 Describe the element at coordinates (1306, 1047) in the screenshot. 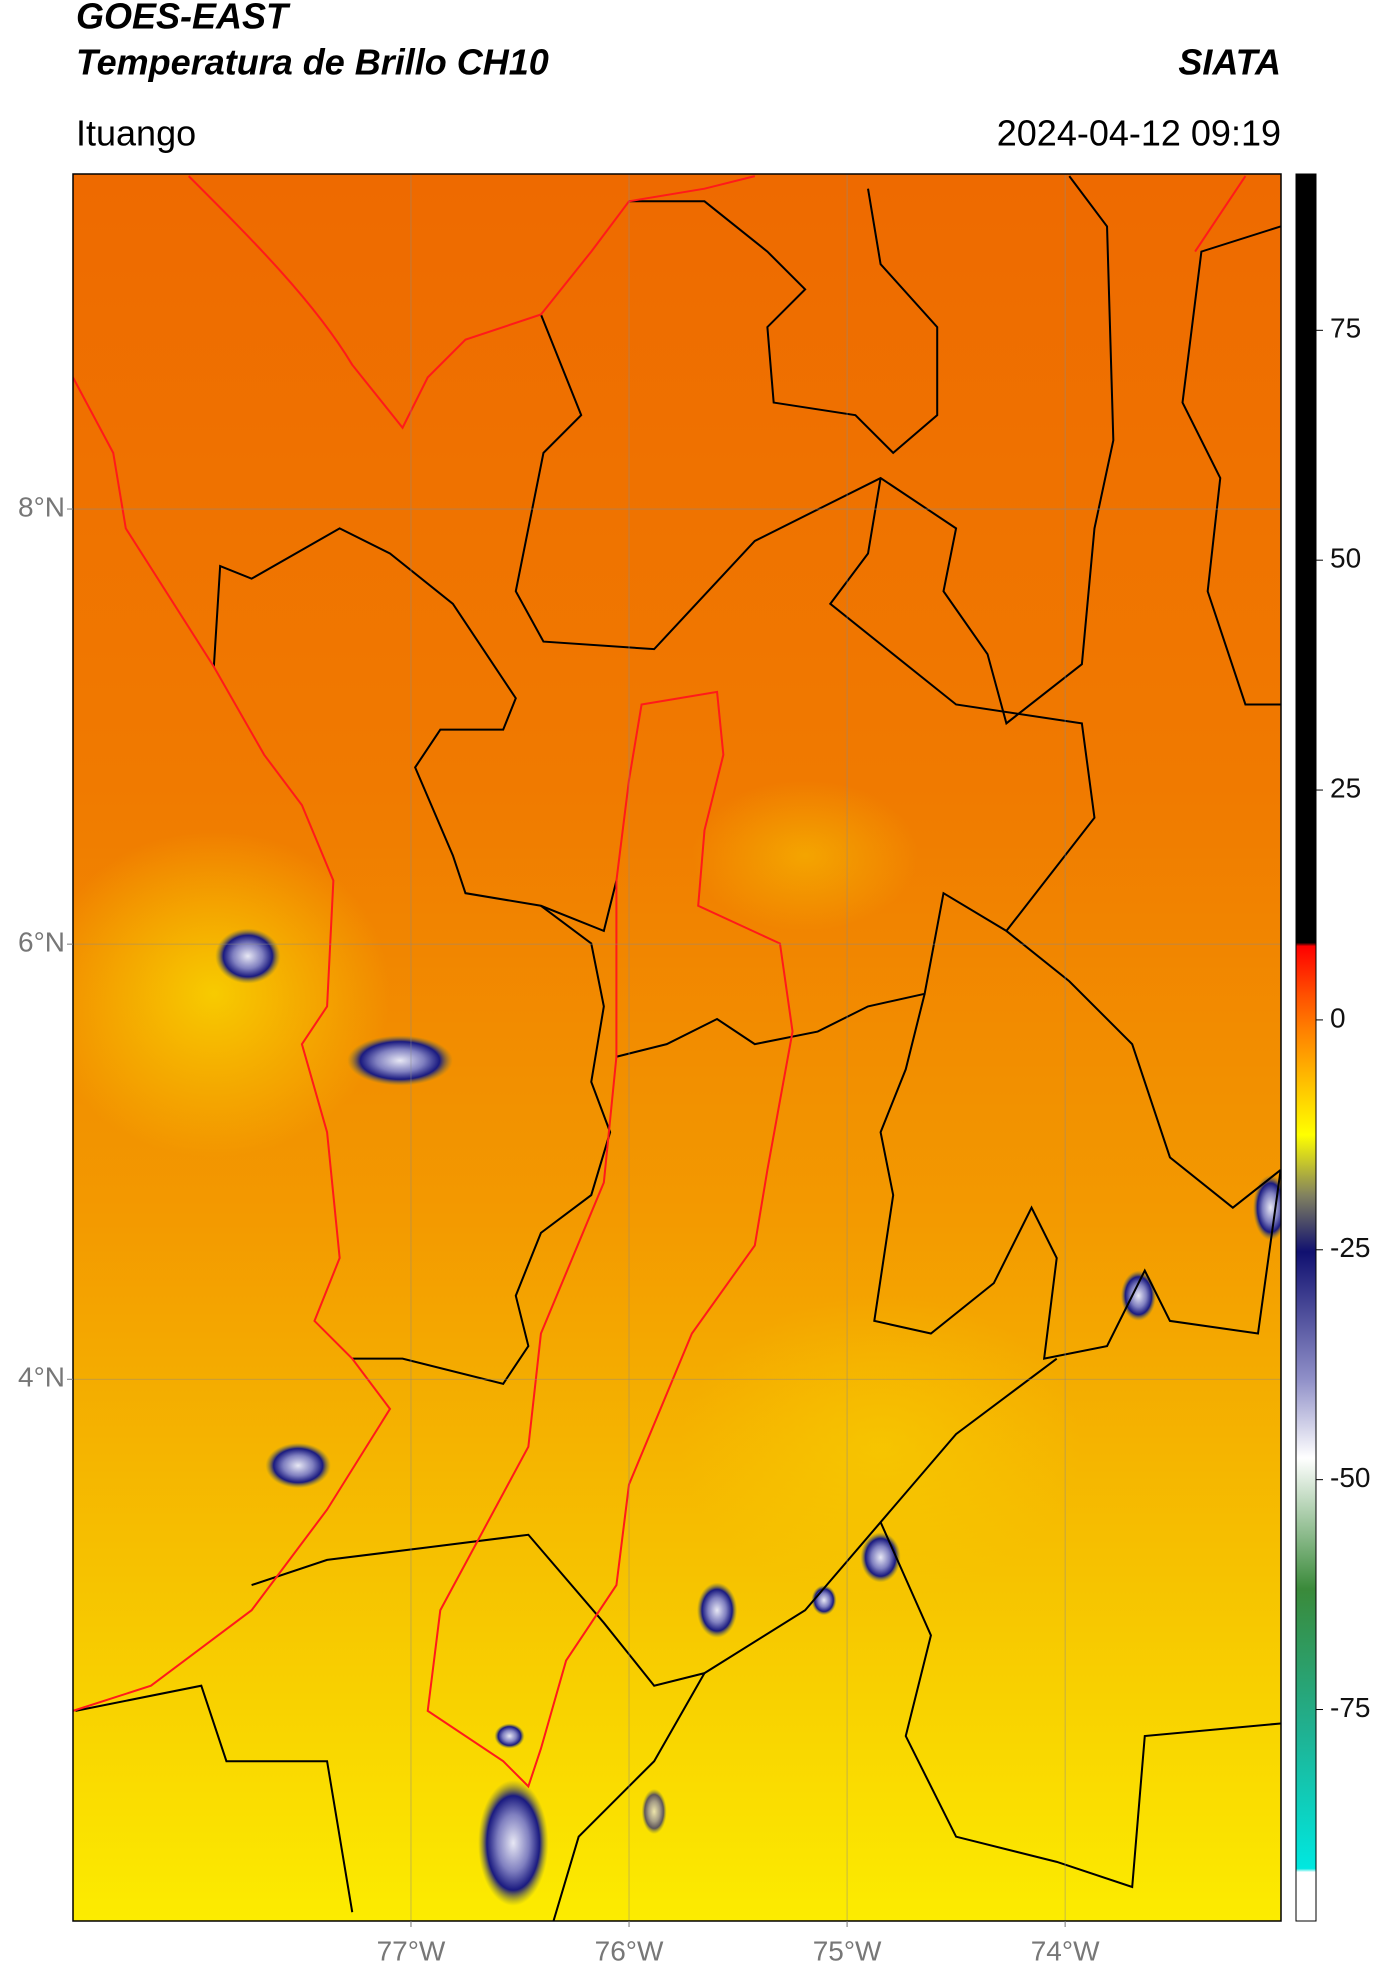

I see `colorbar` at that location.